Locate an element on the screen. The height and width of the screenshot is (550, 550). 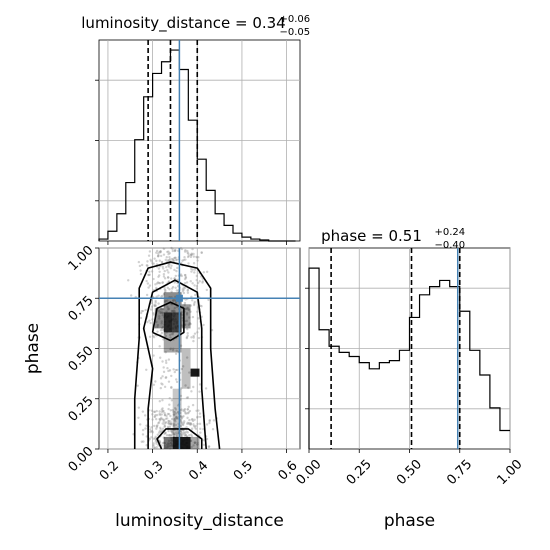
luminosity-distance-title-upper: +0.06 is located at coordinates (295, 19).